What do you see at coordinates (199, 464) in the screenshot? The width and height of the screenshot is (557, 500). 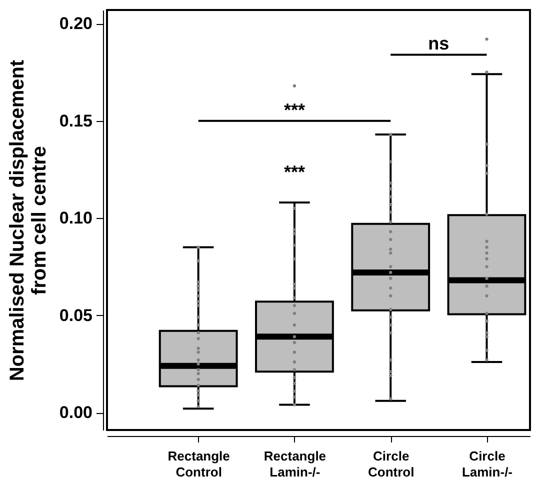 I see `x-tick-label: Rectangle Control` at bounding box center [199, 464].